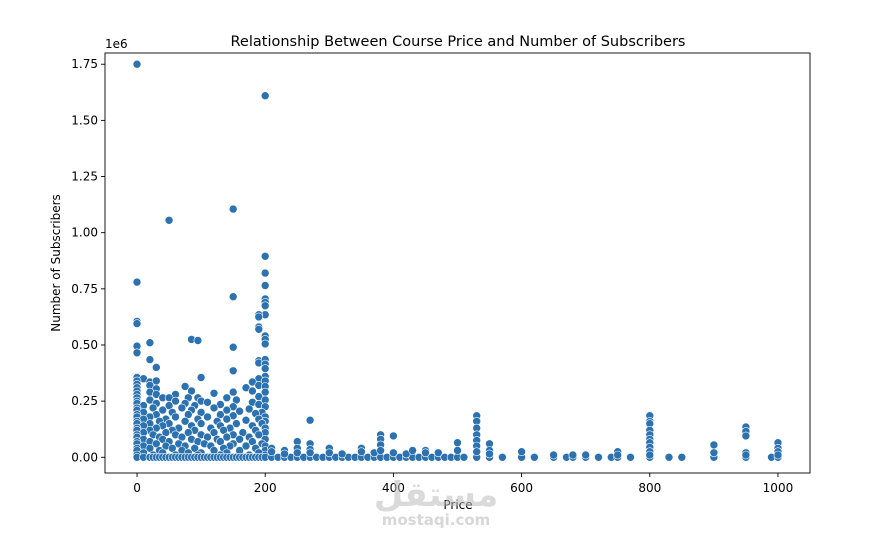 This screenshot has width=874, height=539. I want to click on x-axis-label: Price, so click(457, 505).